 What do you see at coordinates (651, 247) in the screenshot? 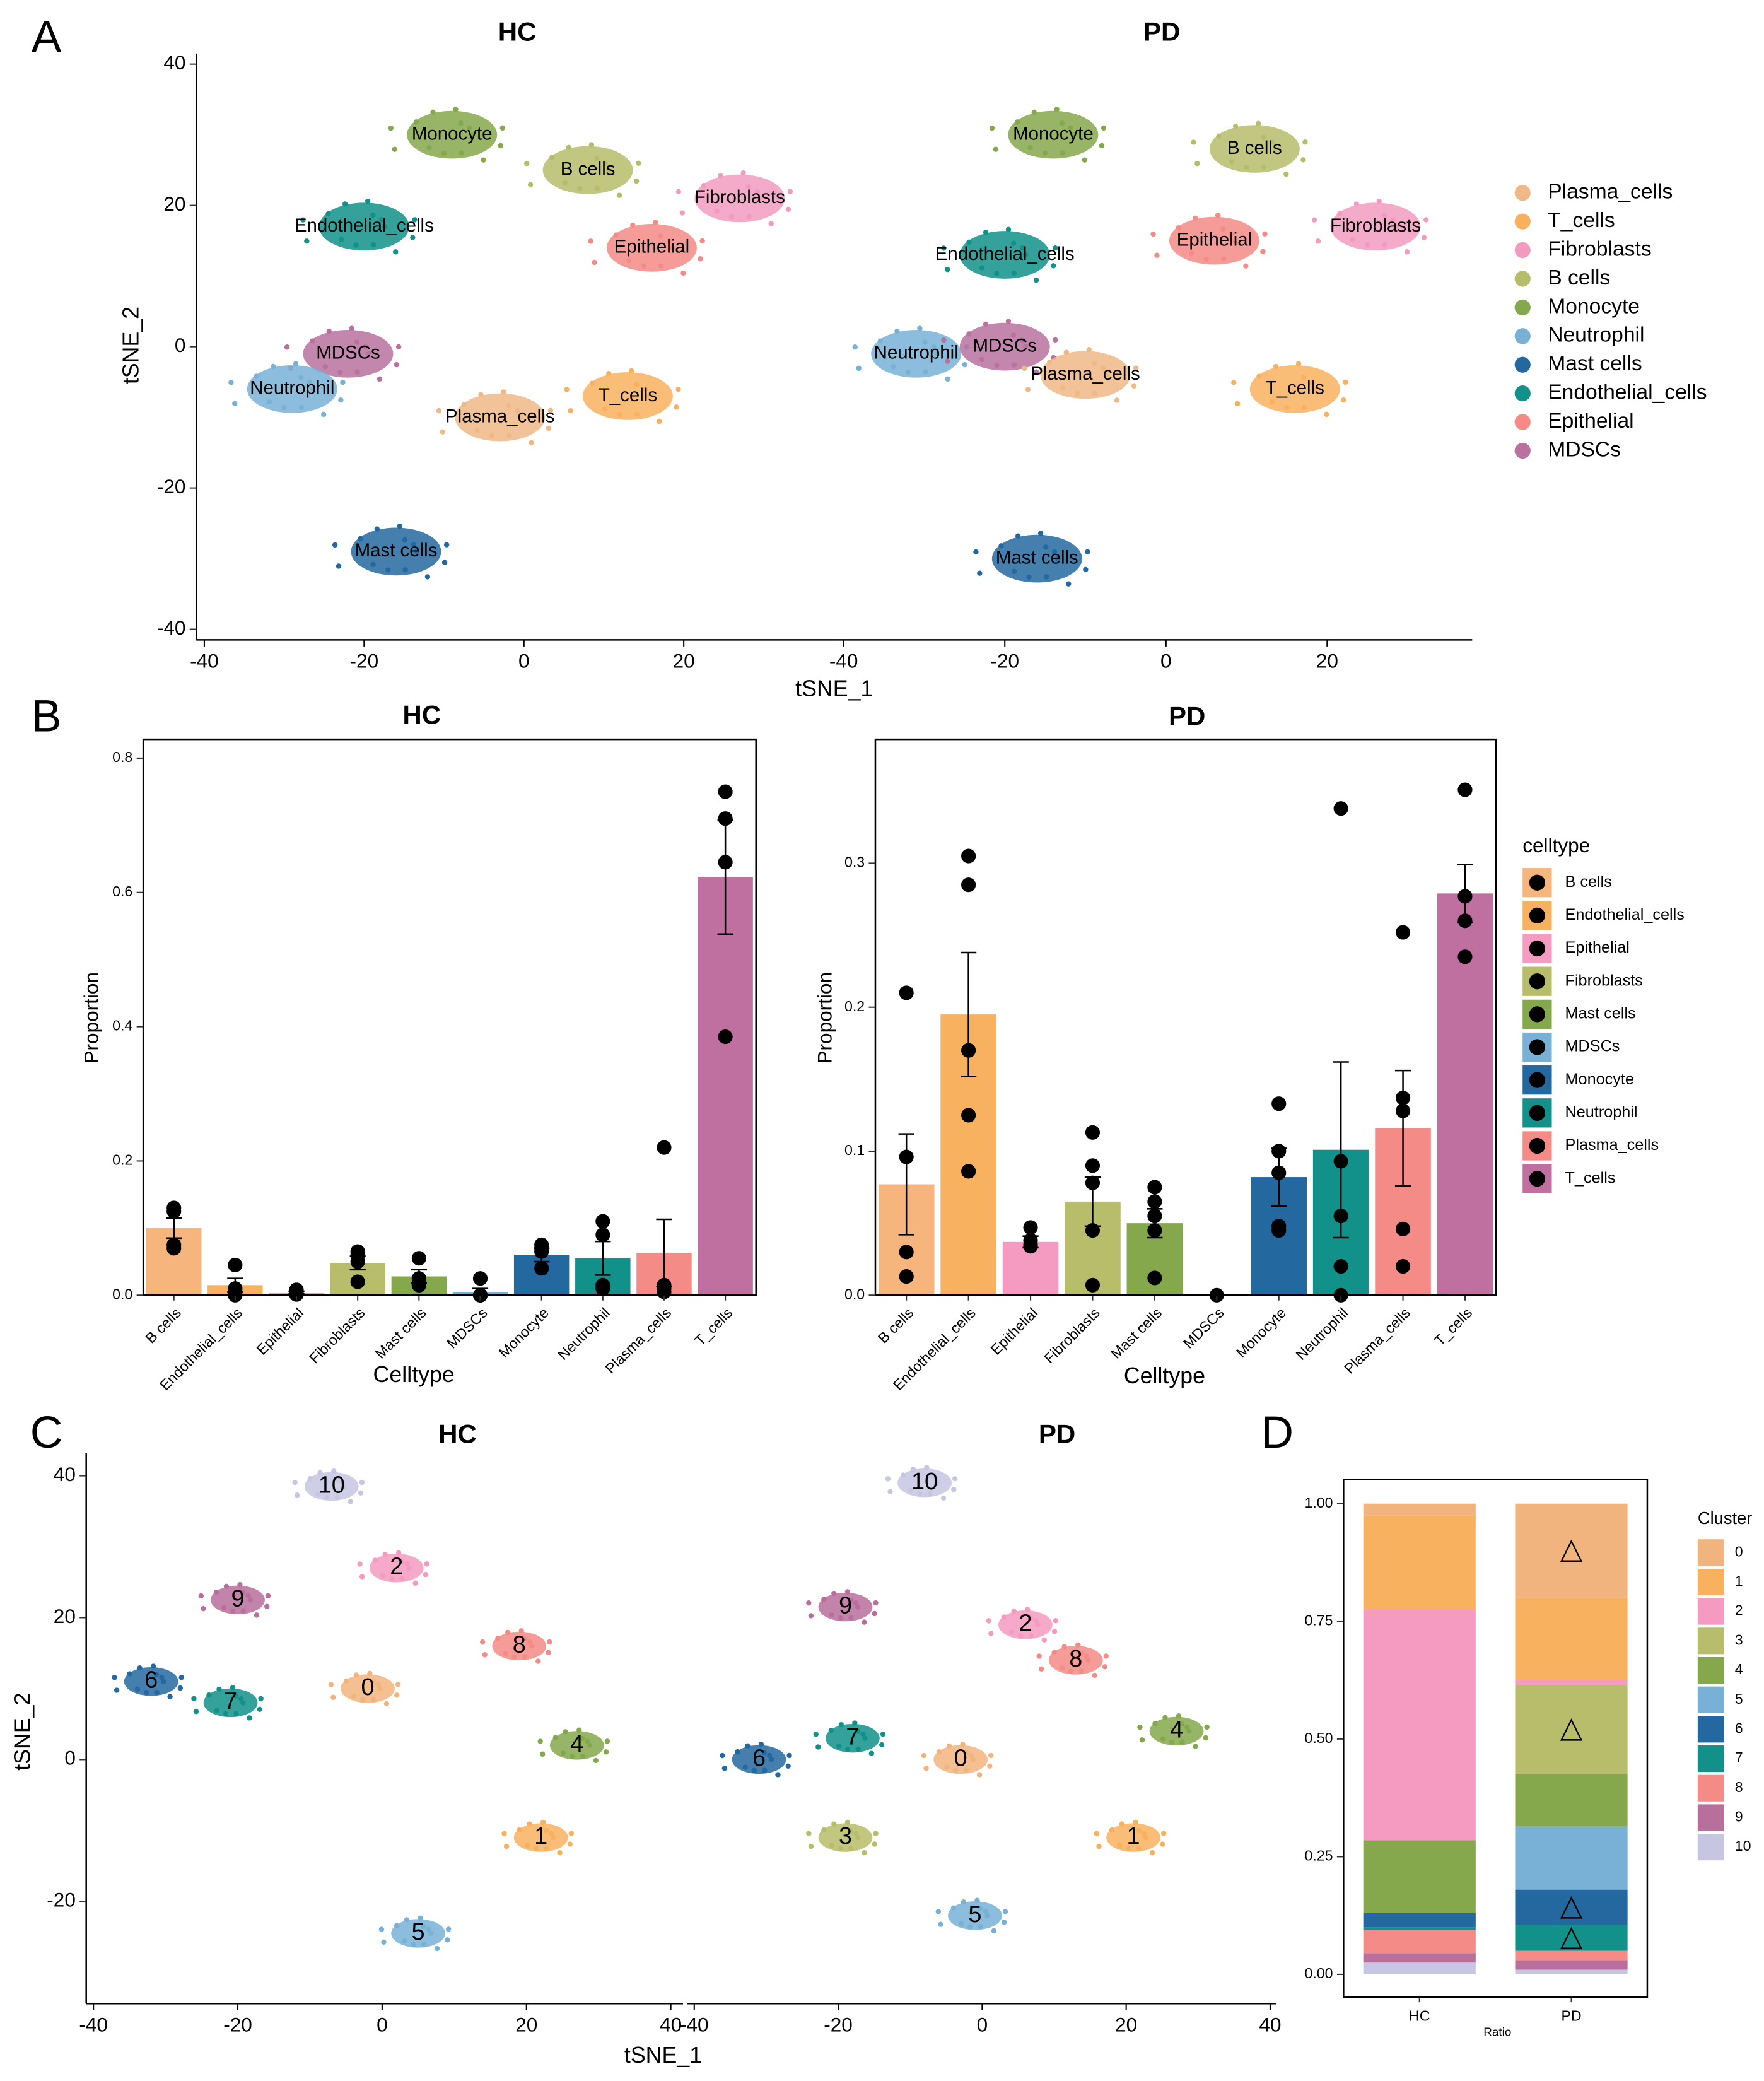
I see `cluster-label: Epithelial` at bounding box center [651, 247].